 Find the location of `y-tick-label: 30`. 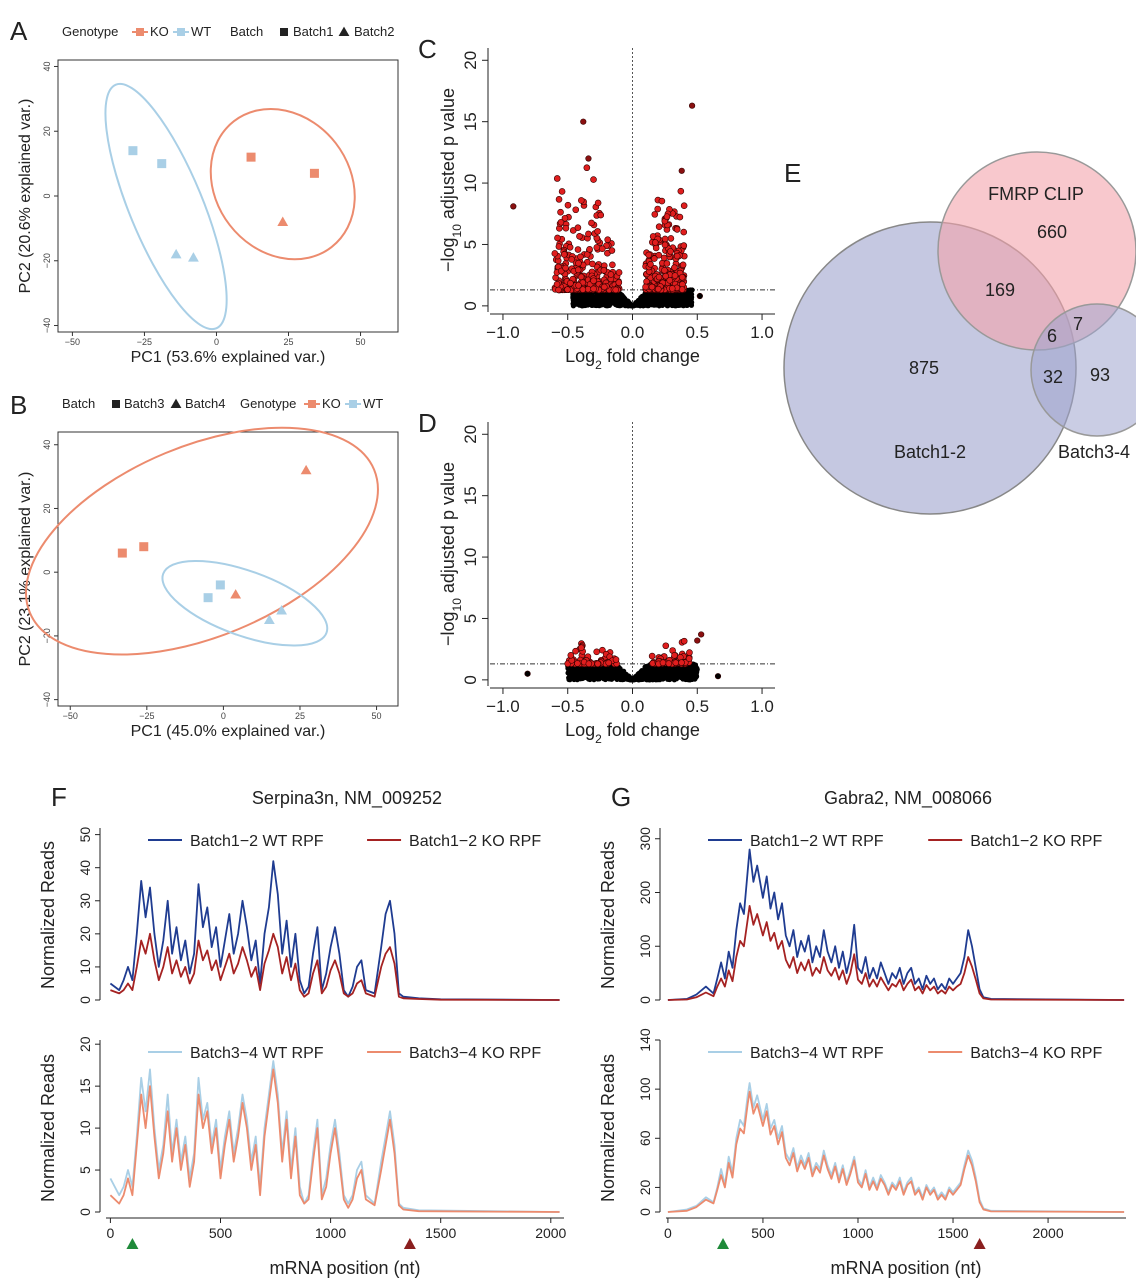

y-tick-label: 30 is located at coordinates (85, 901).